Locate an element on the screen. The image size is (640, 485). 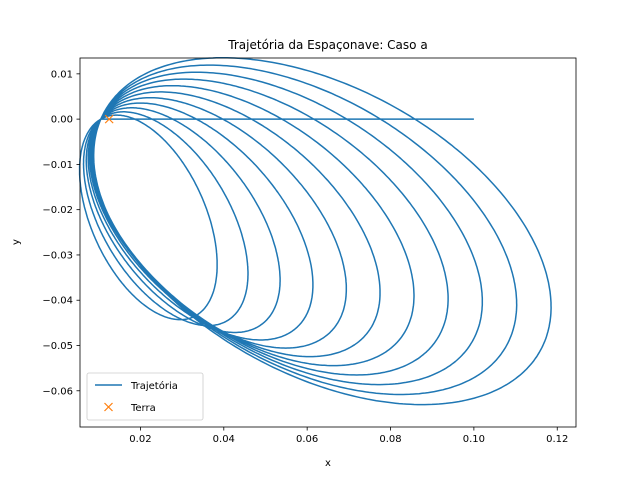
y-tick-label: −0.02 is located at coordinates (57, 210).